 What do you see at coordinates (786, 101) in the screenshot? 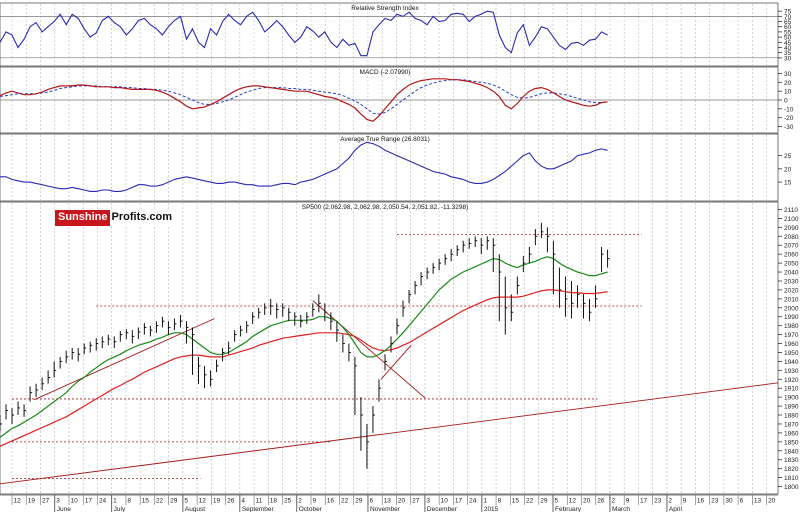
I see `ytick-label-1-3: 0` at bounding box center [786, 101].